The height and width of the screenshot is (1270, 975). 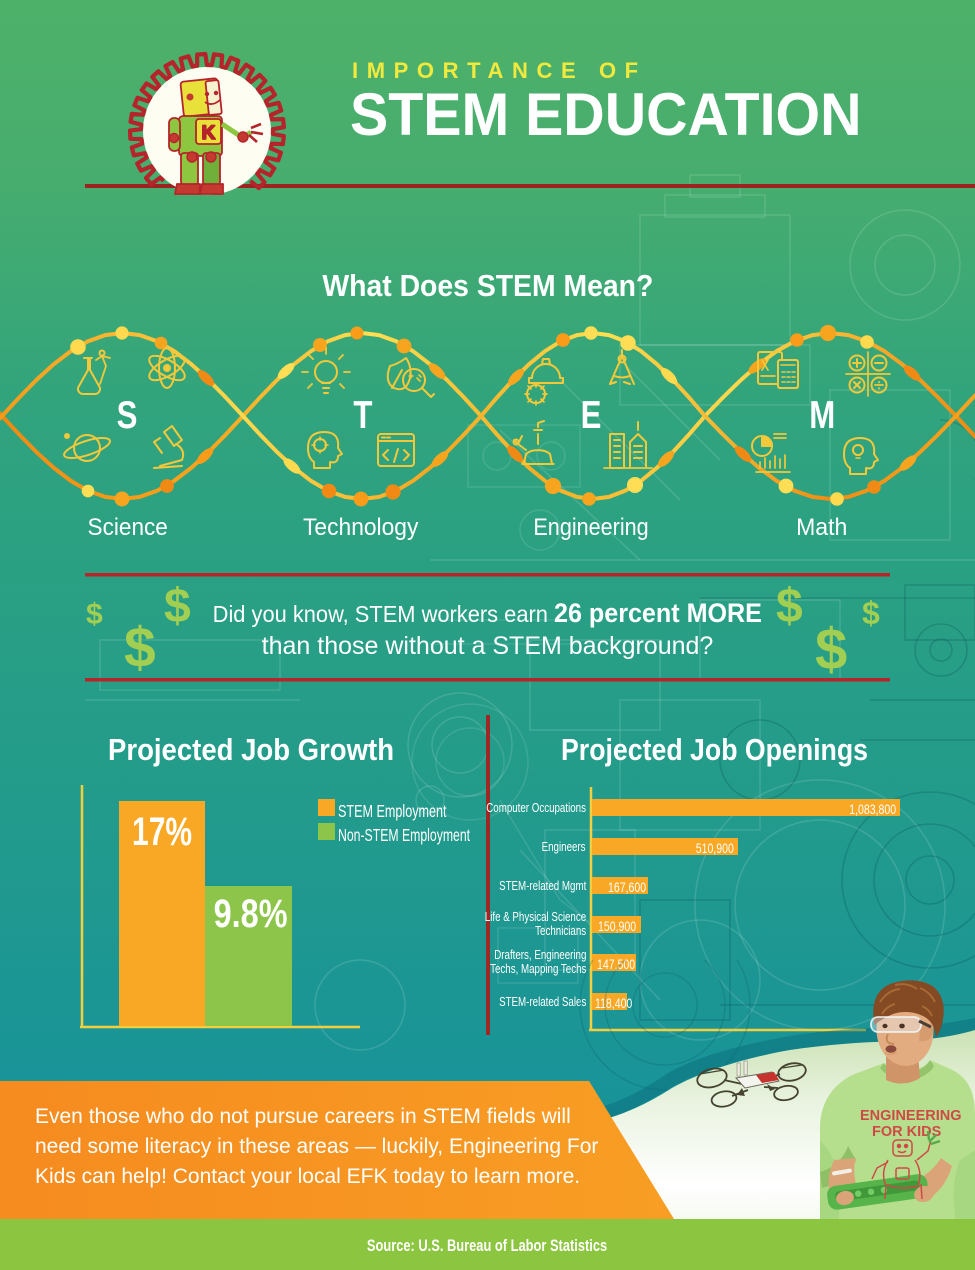 I want to click on svg-text: ENGINEERING, so click(x=911, y=1116).